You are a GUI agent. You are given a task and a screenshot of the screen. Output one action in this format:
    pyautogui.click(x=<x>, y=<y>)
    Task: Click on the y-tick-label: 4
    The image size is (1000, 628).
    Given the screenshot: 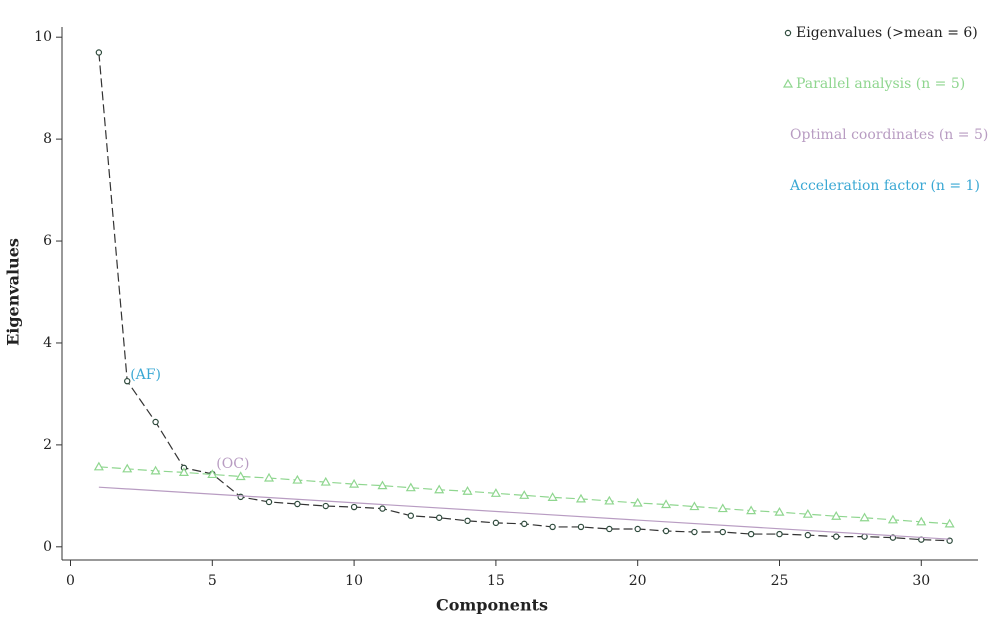 What is the action you would take?
    pyautogui.click(x=47, y=343)
    